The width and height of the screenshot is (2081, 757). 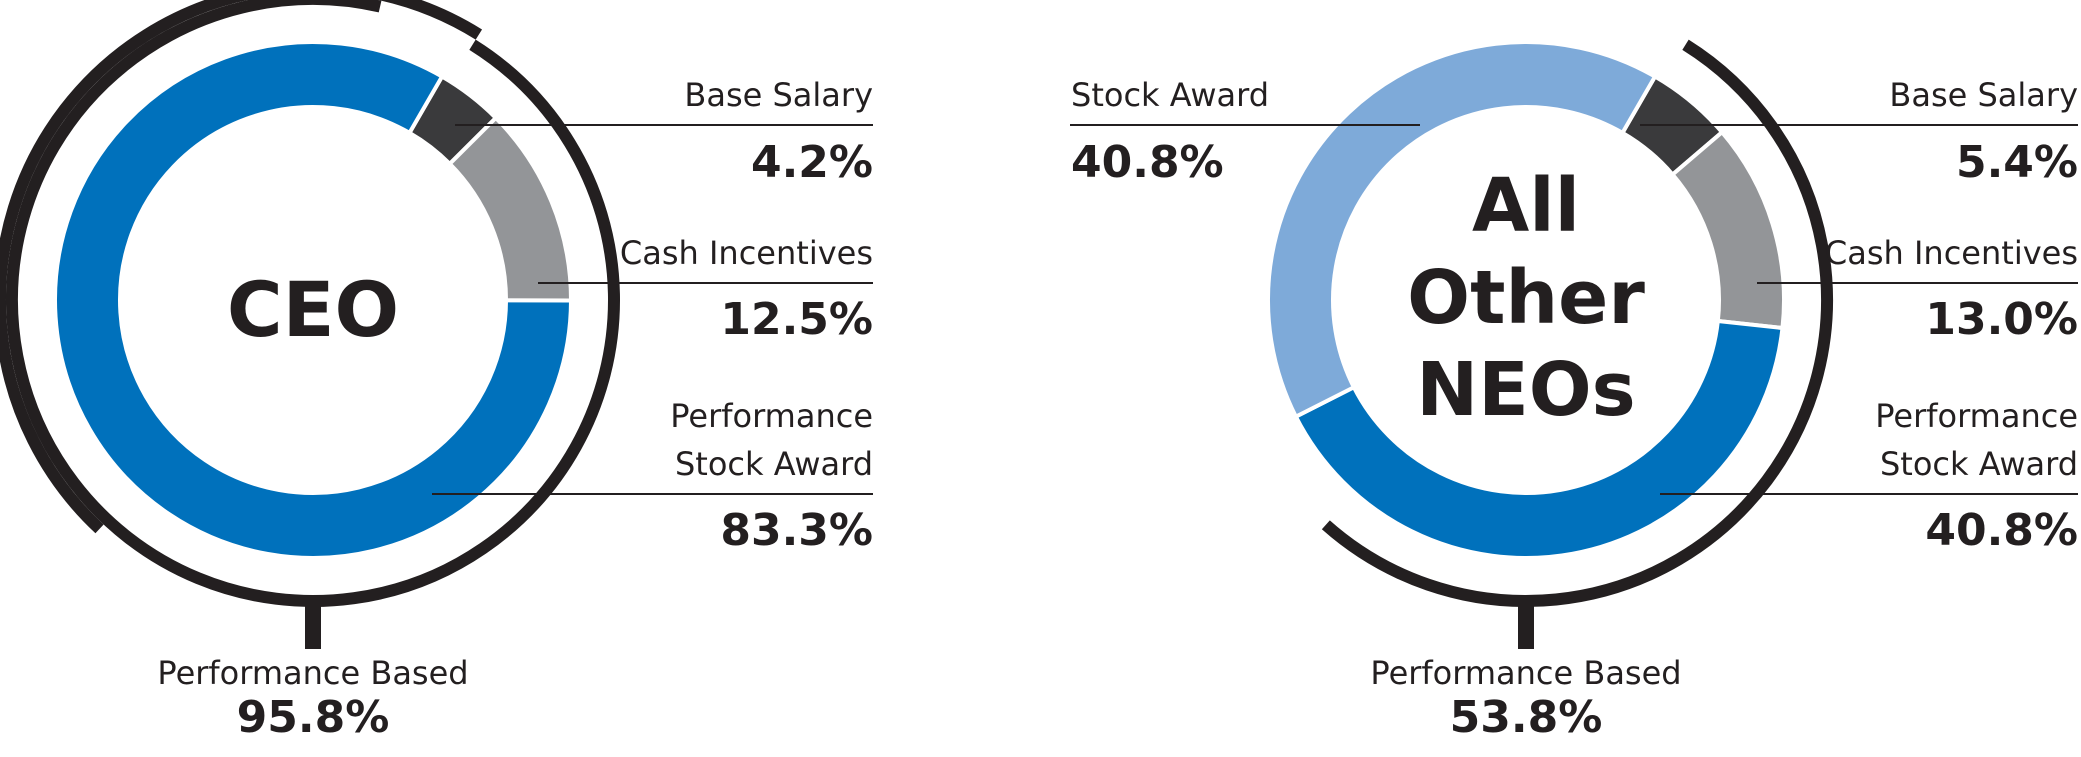 What do you see at coordinates (1525, 206) in the screenshot?
I see `neo-center-line1: All` at bounding box center [1525, 206].